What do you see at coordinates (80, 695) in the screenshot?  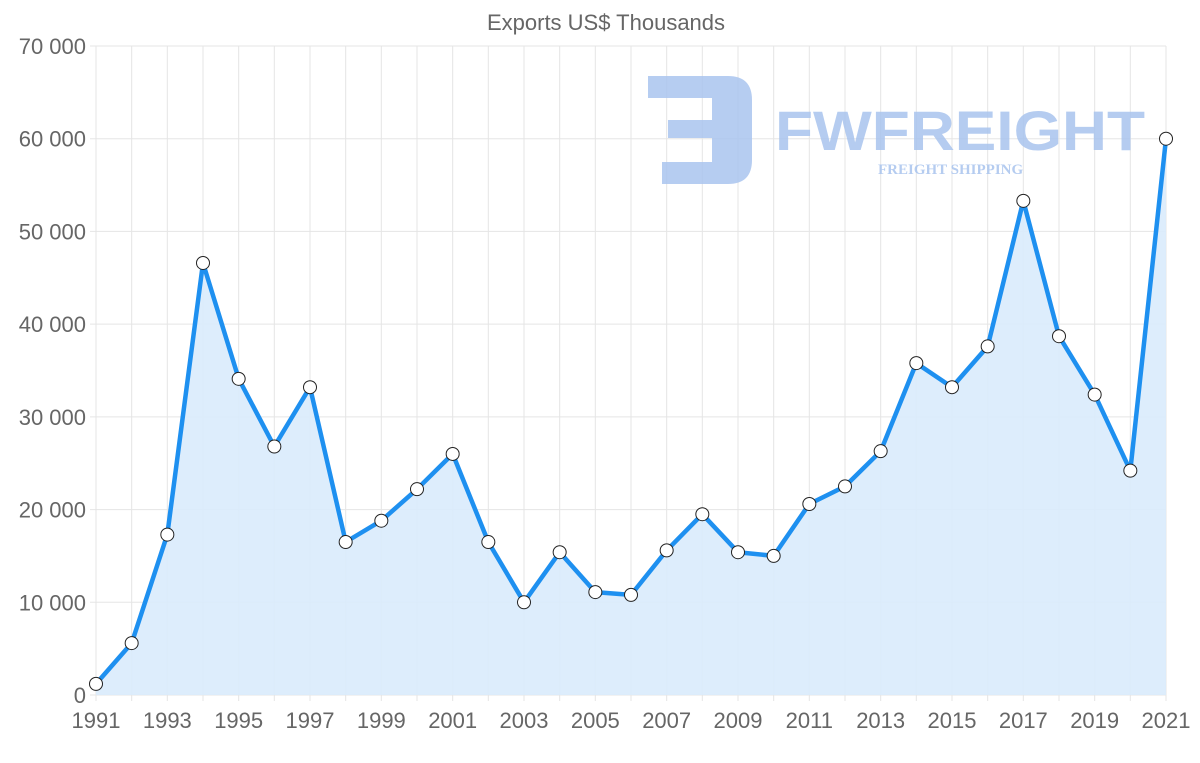 I see `y-tick-label: 0` at bounding box center [80, 695].